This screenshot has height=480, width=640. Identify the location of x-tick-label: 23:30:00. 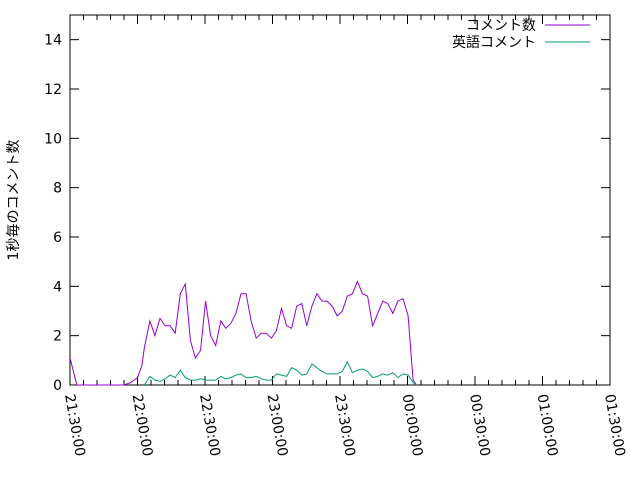
(344, 425).